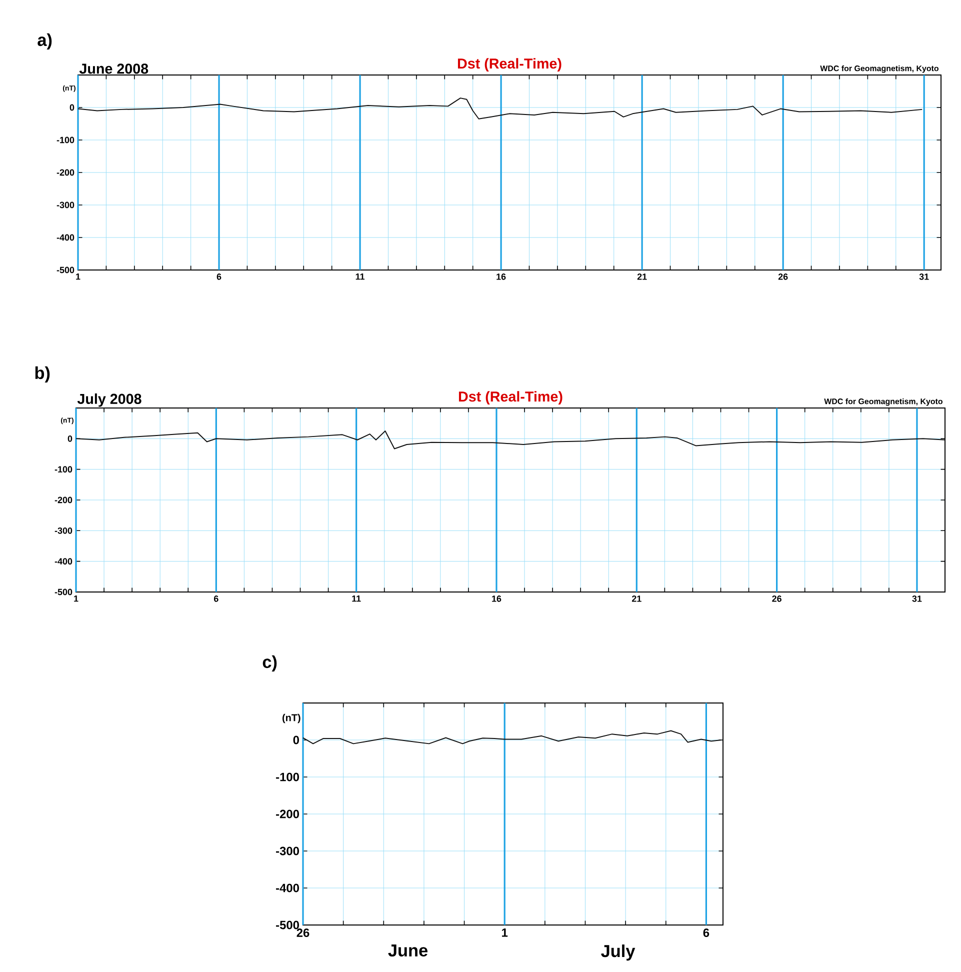  Describe the element at coordinates (291, 719) in the screenshot. I see `y-axis-title: (nT)` at that location.